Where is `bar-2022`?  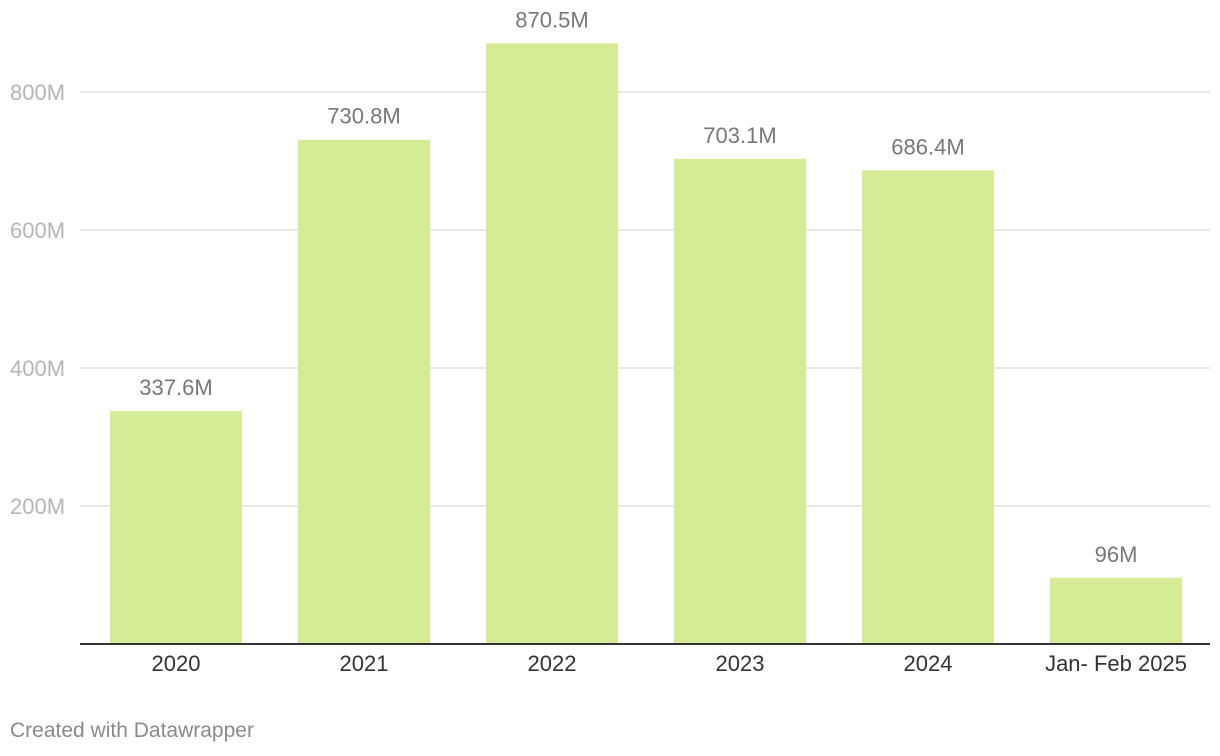 bar-2022 is located at coordinates (552, 344).